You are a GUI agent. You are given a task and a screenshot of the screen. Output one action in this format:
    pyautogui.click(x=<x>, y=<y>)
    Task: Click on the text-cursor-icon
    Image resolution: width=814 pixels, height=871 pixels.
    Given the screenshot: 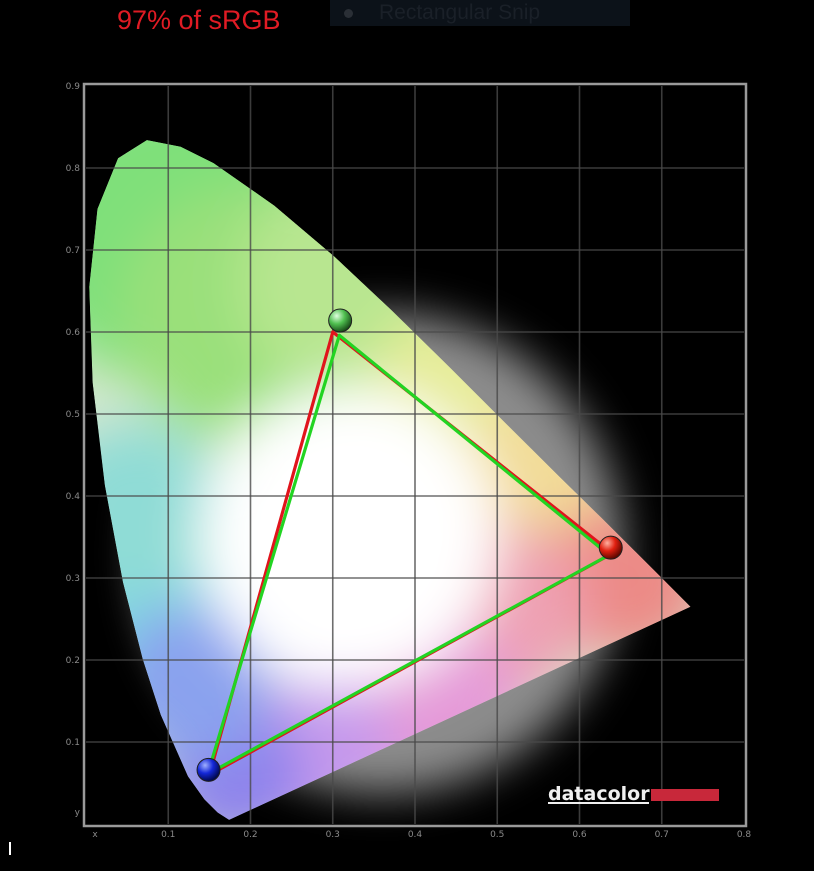 What is the action you would take?
    pyautogui.click(x=10, y=848)
    